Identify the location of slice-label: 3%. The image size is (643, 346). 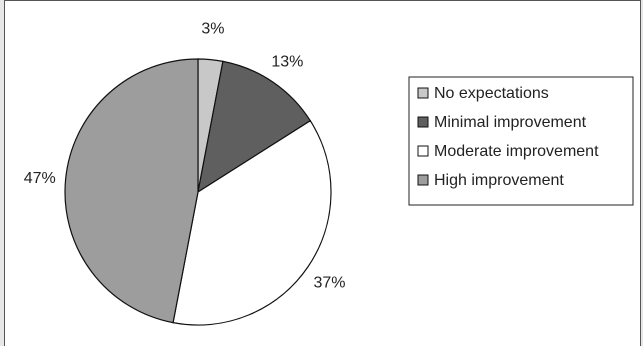
(212, 29).